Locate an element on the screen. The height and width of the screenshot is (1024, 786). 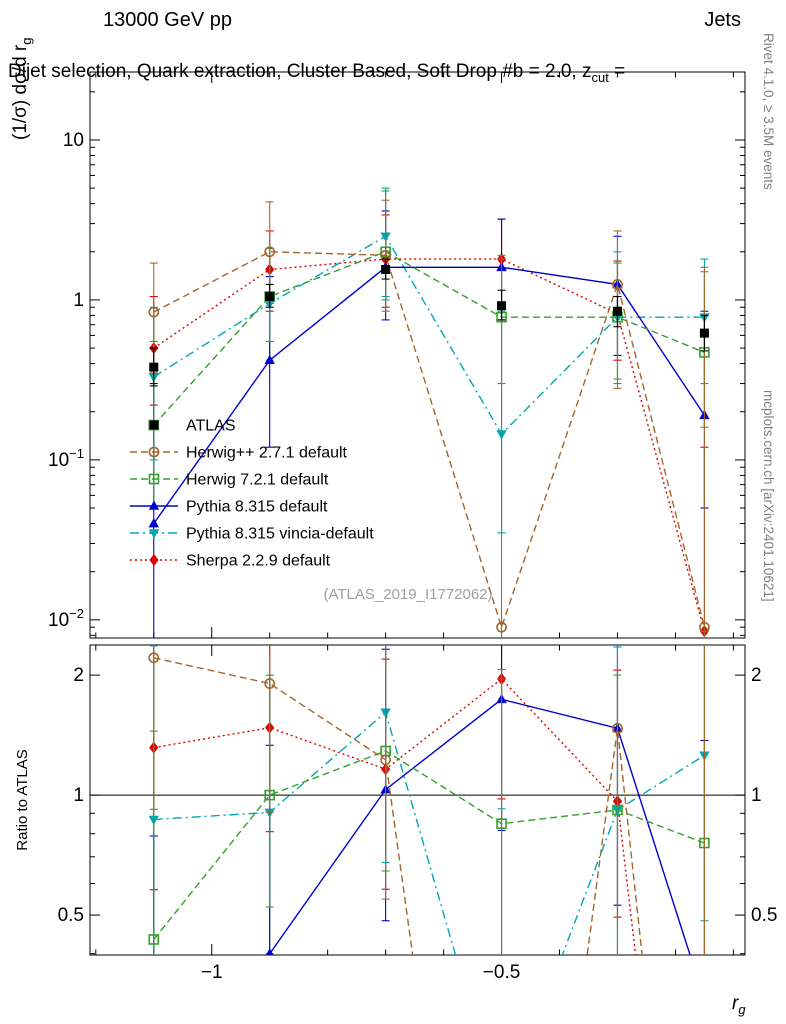
rivet-version-note: Rivet 4.1.0, ≥ 3.5M events is located at coordinates (768, 111).